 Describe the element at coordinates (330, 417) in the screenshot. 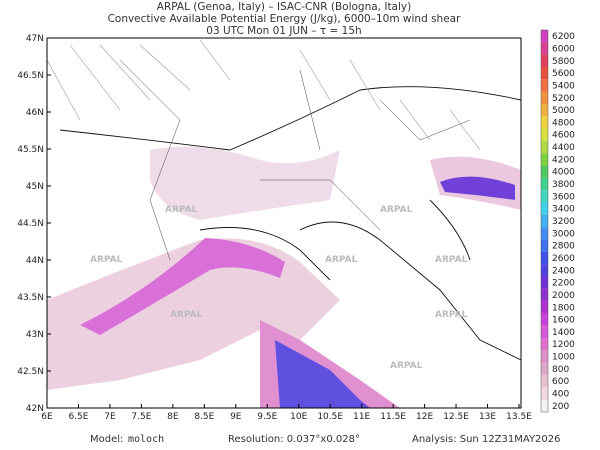

I see `lon-label: 10.5E` at that location.